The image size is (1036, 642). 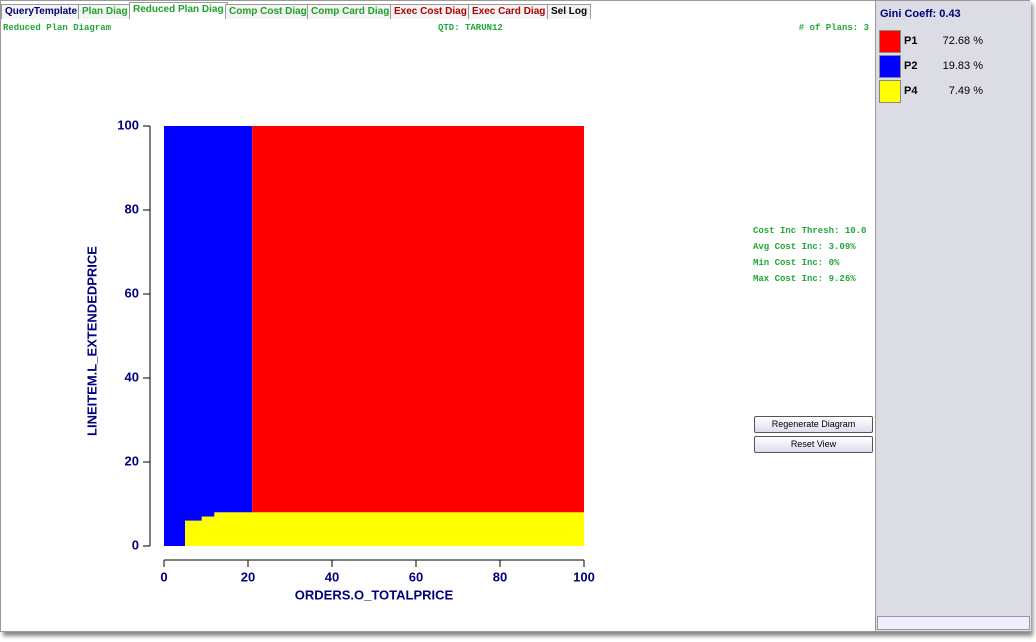 I want to click on x-tick-label: 0, so click(x=163, y=576).